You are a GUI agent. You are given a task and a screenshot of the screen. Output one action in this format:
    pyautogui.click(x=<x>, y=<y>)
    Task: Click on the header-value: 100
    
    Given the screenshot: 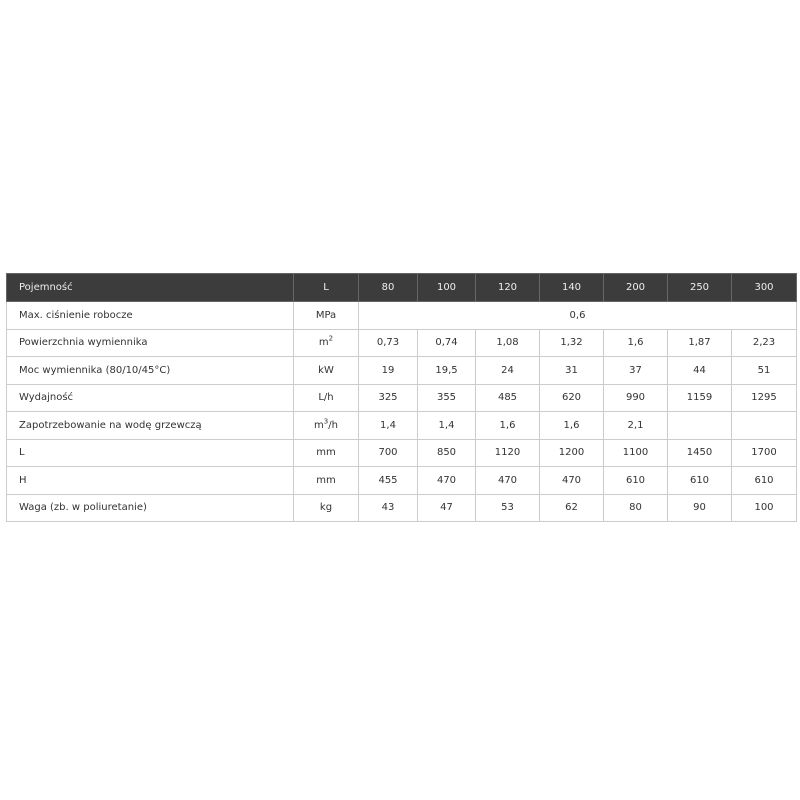 What is the action you would take?
    pyautogui.click(x=446, y=287)
    